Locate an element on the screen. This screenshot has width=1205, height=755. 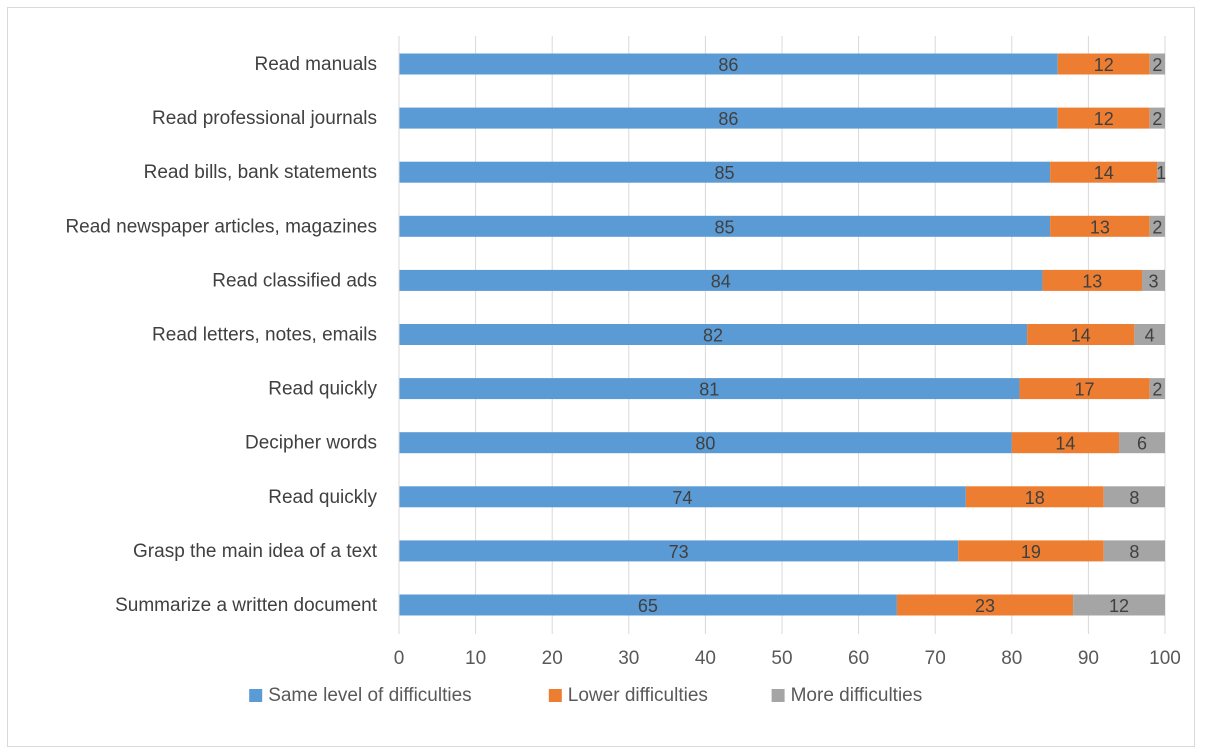
data-label-same-level-of-difficulties-2: 85 is located at coordinates (725, 173).